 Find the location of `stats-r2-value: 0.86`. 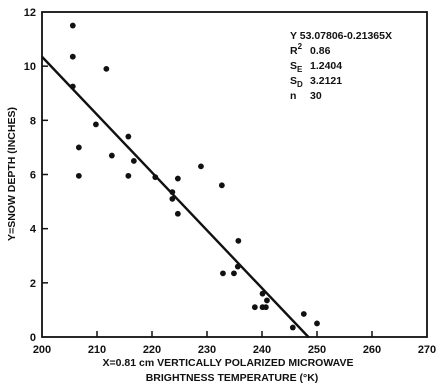

stats-r2-value: 0.86 is located at coordinates (320, 51).